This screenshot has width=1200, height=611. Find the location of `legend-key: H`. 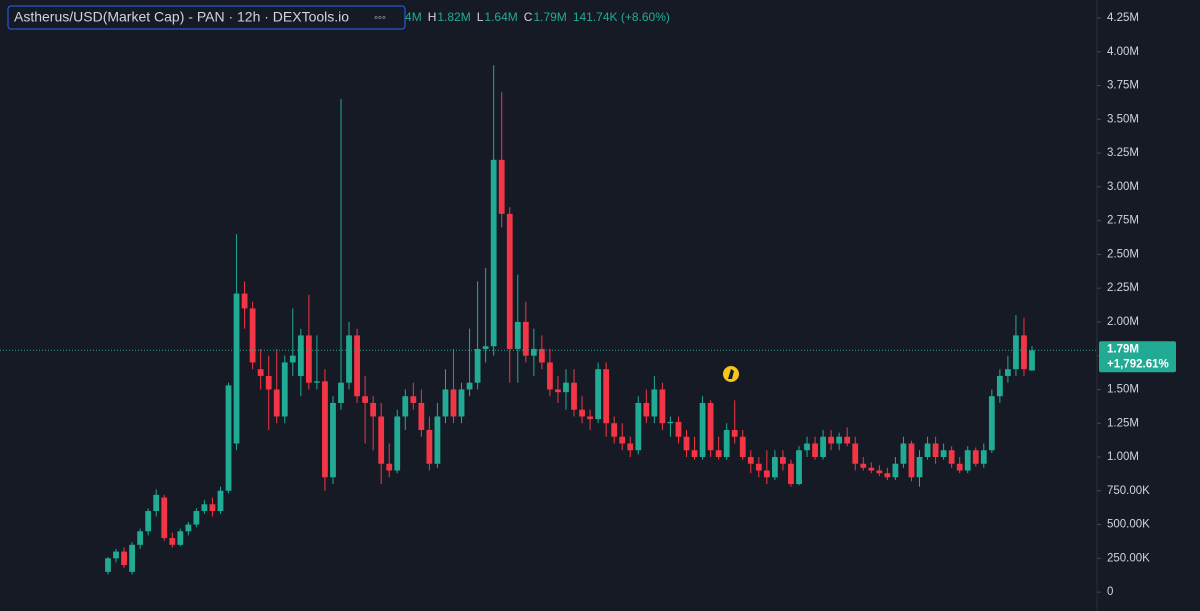

legend-key: H is located at coordinates (432, 17).